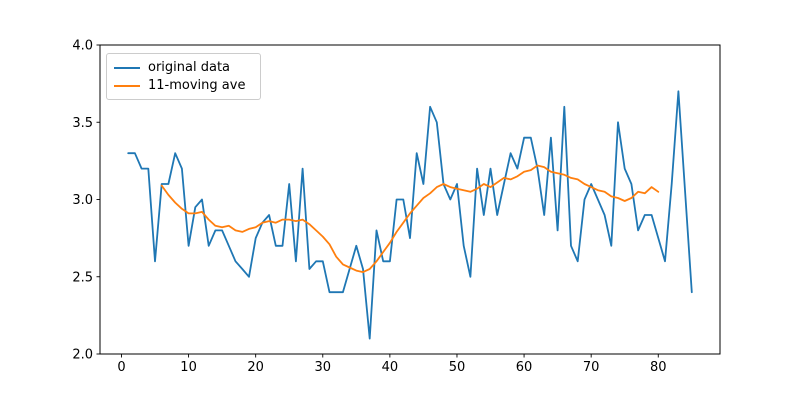 This screenshot has width=800, height=401. What do you see at coordinates (82, 355) in the screenshot?
I see `y-tick-label: 2.0` at bounding box center [82, 355].